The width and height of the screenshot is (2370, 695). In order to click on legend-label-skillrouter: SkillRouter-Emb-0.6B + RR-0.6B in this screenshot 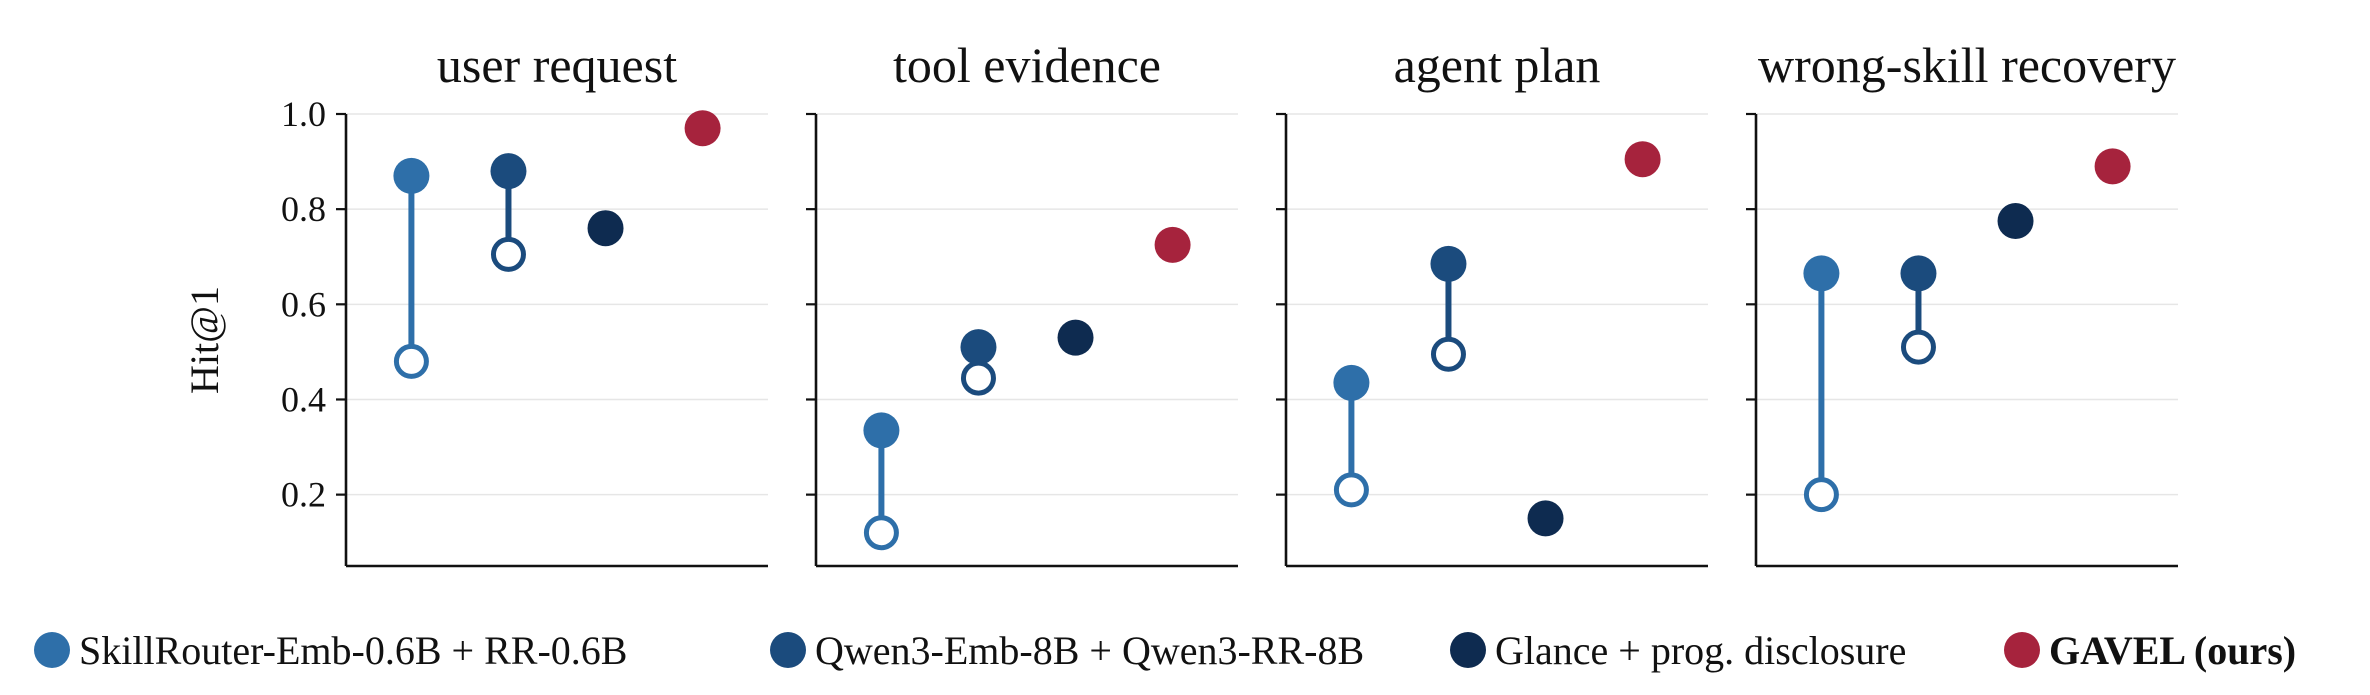, I will do `click(353, 650)`.